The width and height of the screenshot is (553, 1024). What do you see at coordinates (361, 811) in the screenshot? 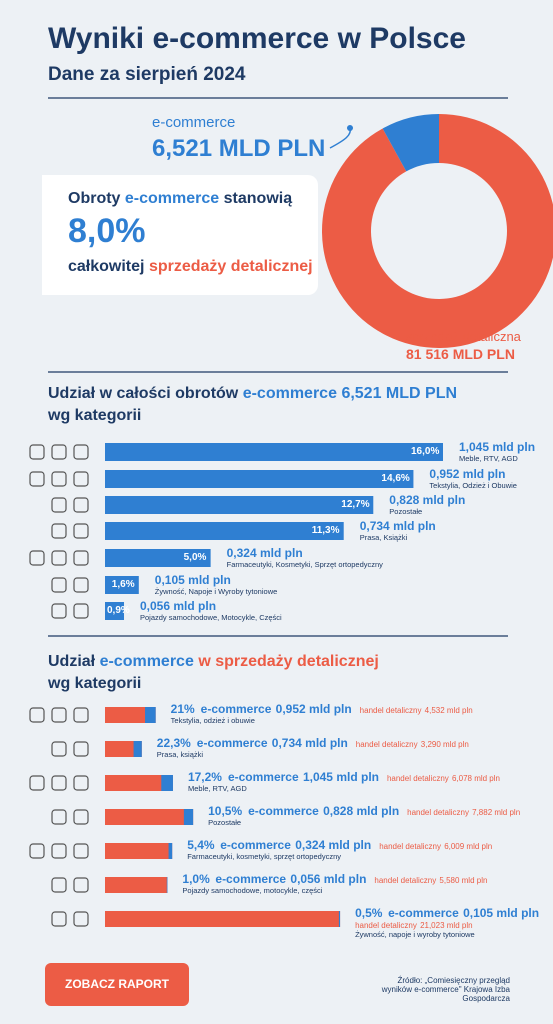
I see `series-value: 0,828 mld pln` at bounding box center [361, 811].